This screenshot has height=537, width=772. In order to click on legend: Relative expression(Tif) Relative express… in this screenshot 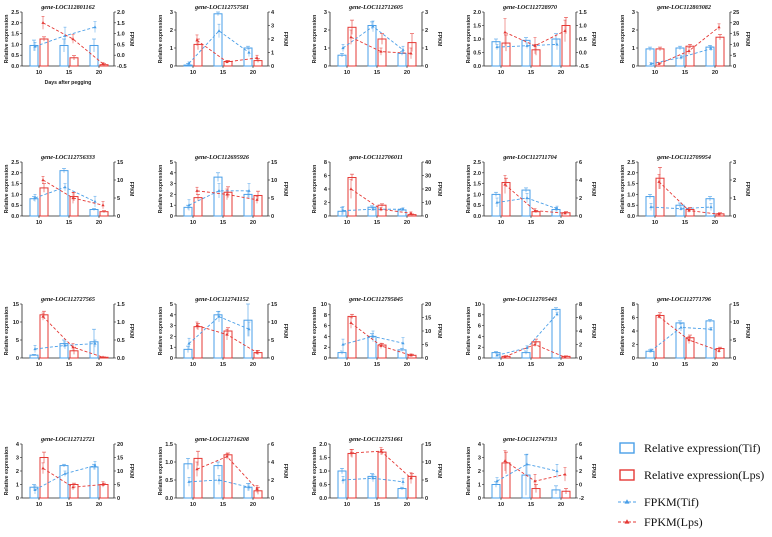, I will do `click(691, 485)`.